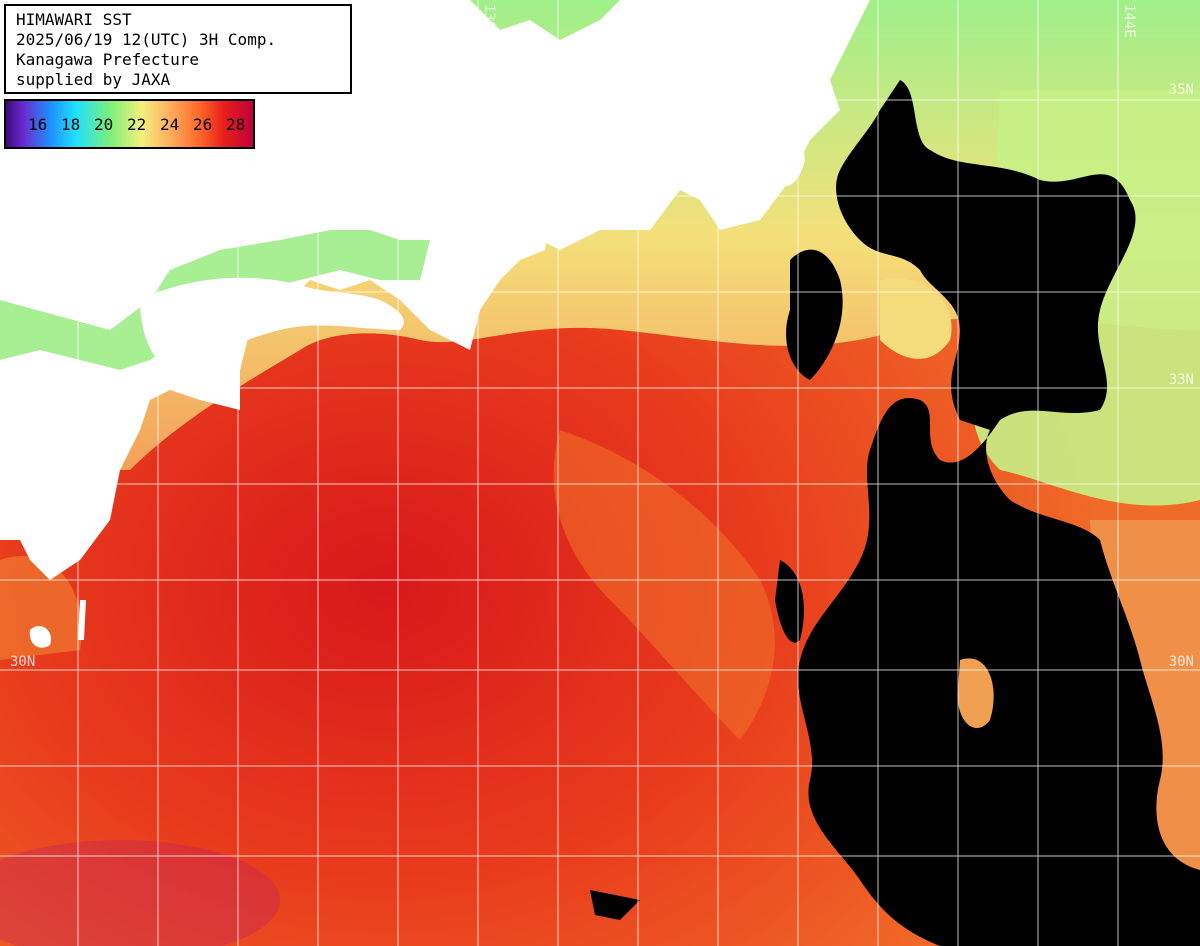 This screenshot has height=946, width=1200. What do you see at coordinates (170, 124) in the screenshot?
I see `legend-label: 24` at bounding box center [170, 124].